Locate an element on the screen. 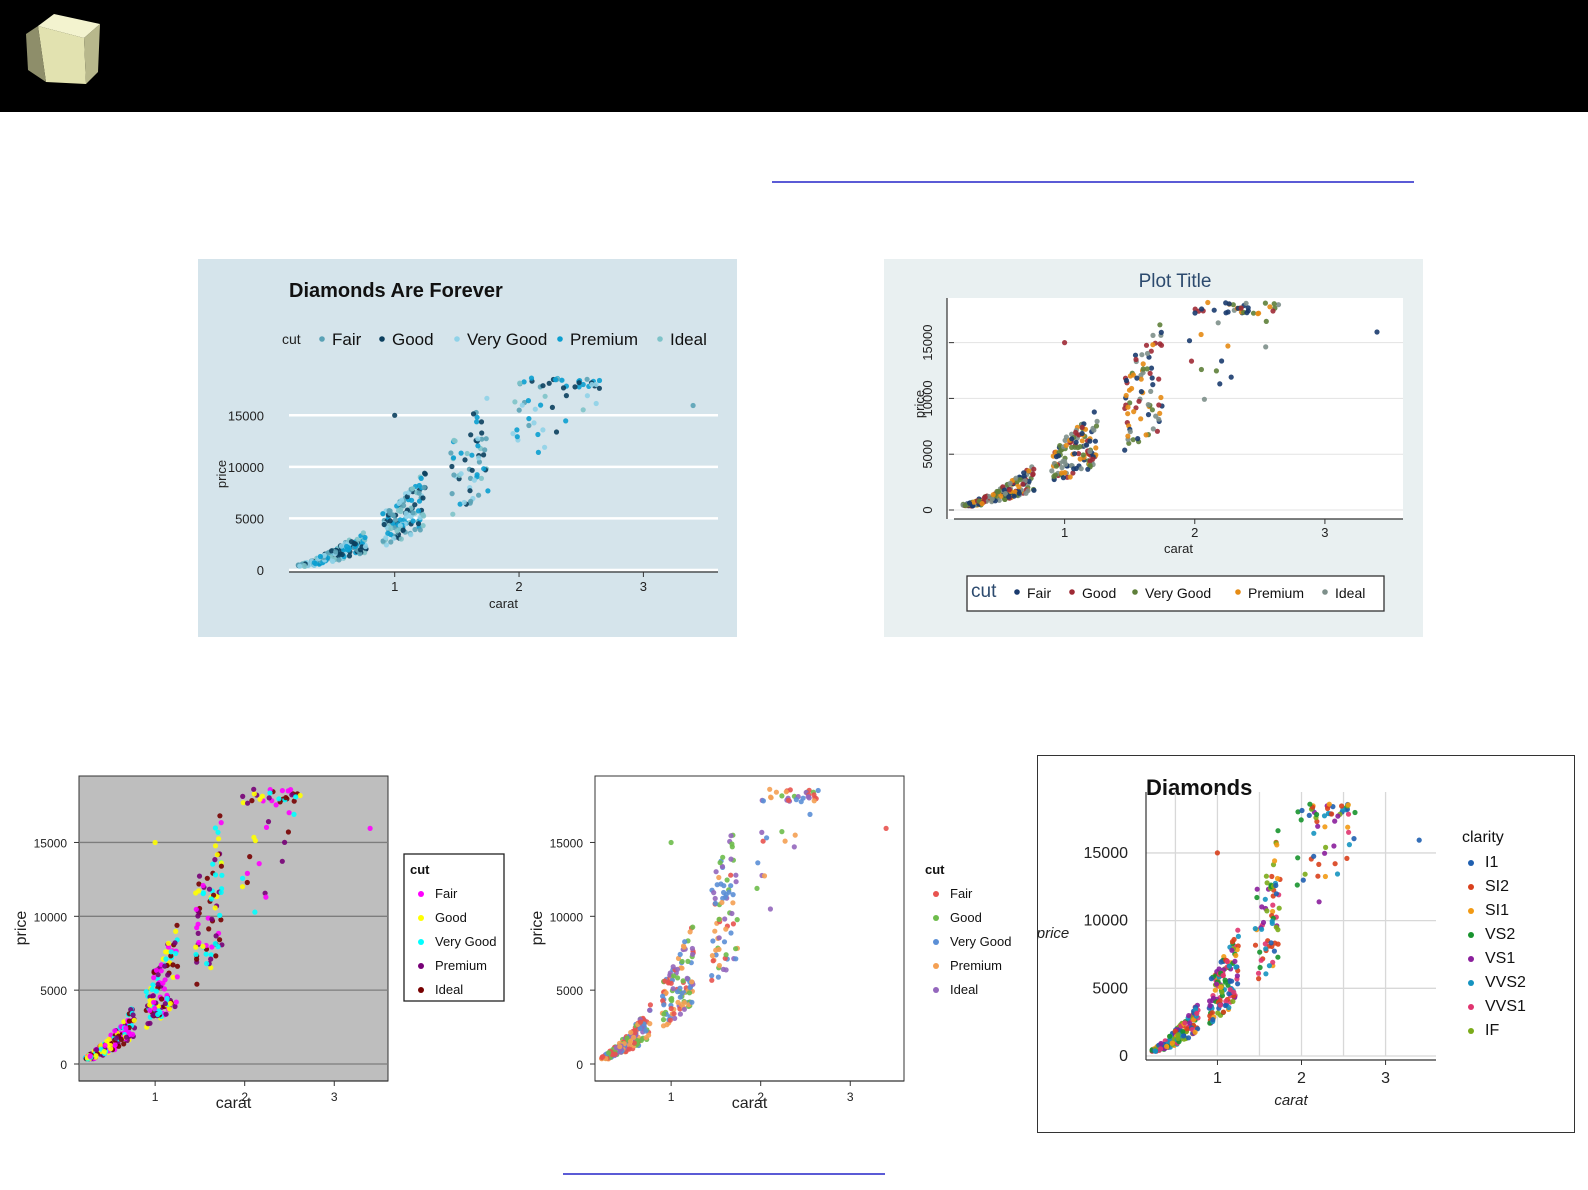  link-underline-top is located at coordinates (1093, 182).